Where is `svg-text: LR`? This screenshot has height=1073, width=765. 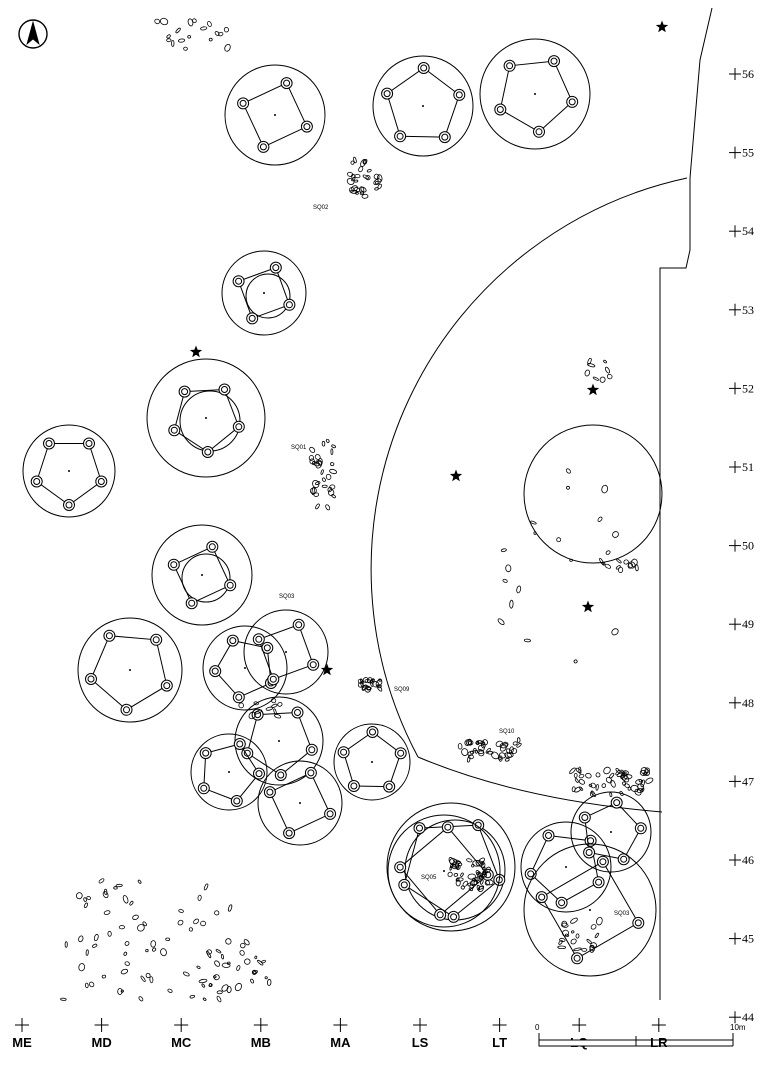
svg-text: LR is located at coordinates (659, 1042).